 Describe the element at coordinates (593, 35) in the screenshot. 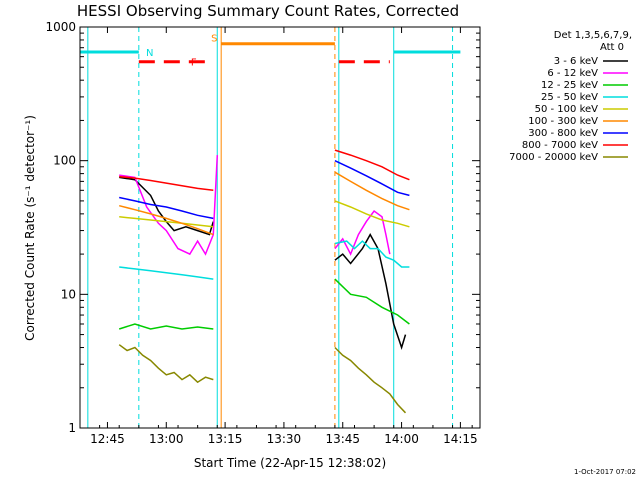

I see `legend-header-line-1: Det 1,3,5,6,7,9,` at that location.